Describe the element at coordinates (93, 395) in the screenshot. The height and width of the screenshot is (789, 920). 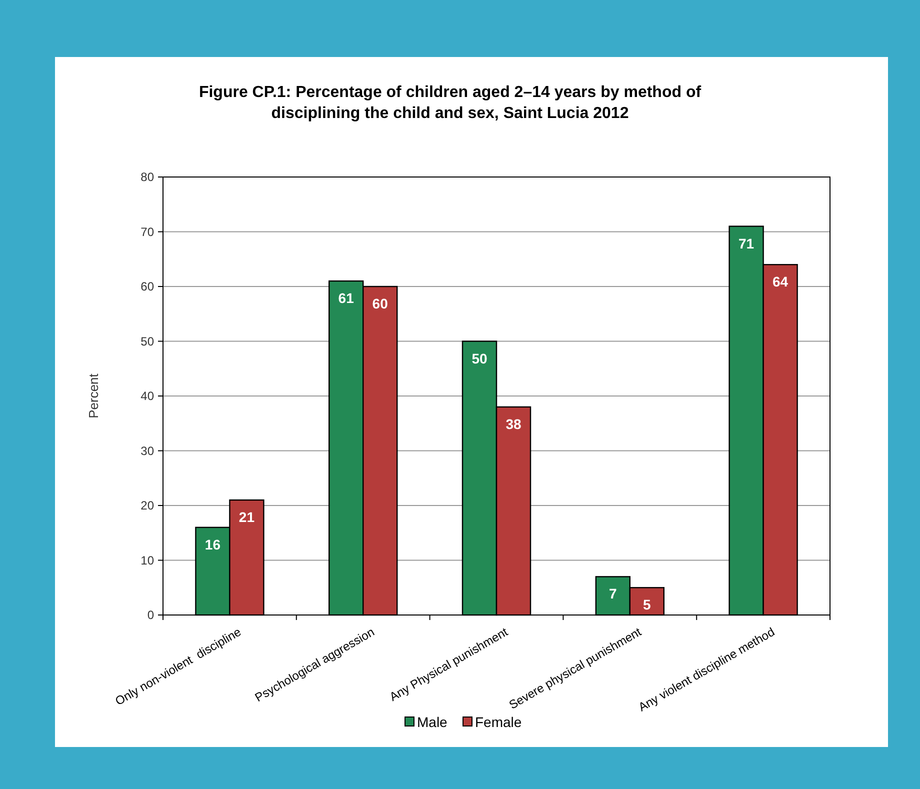
I see `y-axis-title: Percent` at that location.